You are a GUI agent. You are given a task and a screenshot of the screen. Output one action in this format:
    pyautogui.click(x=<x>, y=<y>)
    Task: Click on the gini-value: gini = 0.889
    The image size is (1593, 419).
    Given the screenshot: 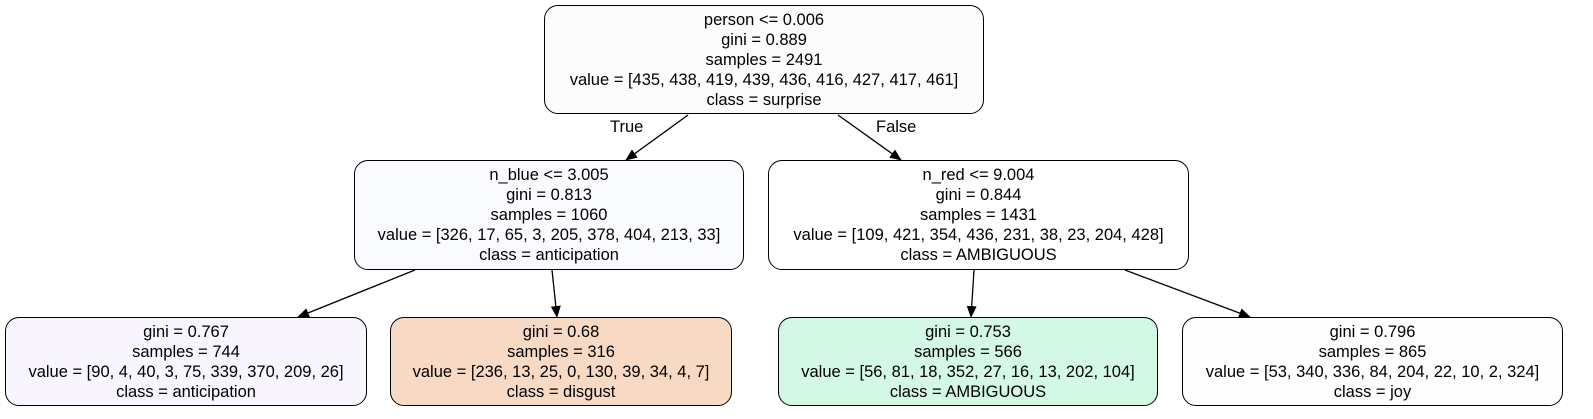 What is the action you would take?
    pyautogui.click(x=764, y=39)
    